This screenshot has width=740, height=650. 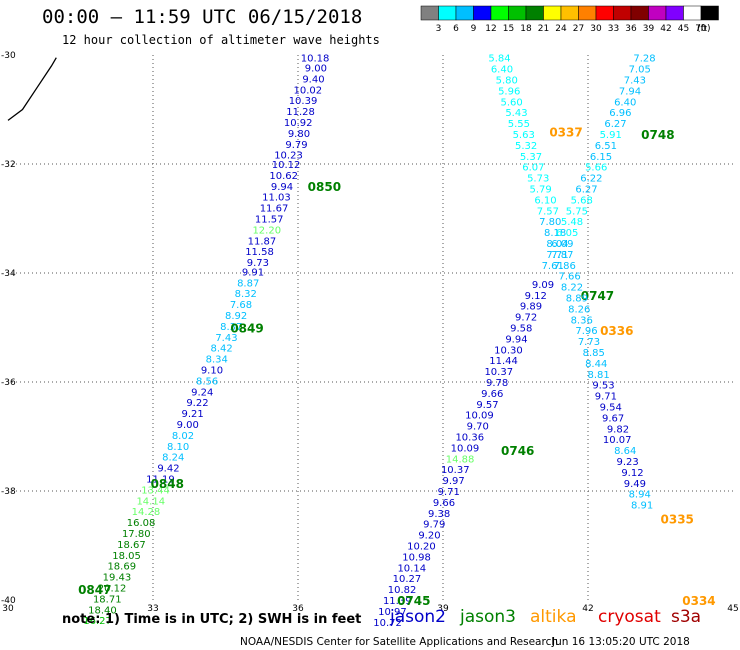 I want to click on wave-height-value: 11.87, so click(x=262, y=241).